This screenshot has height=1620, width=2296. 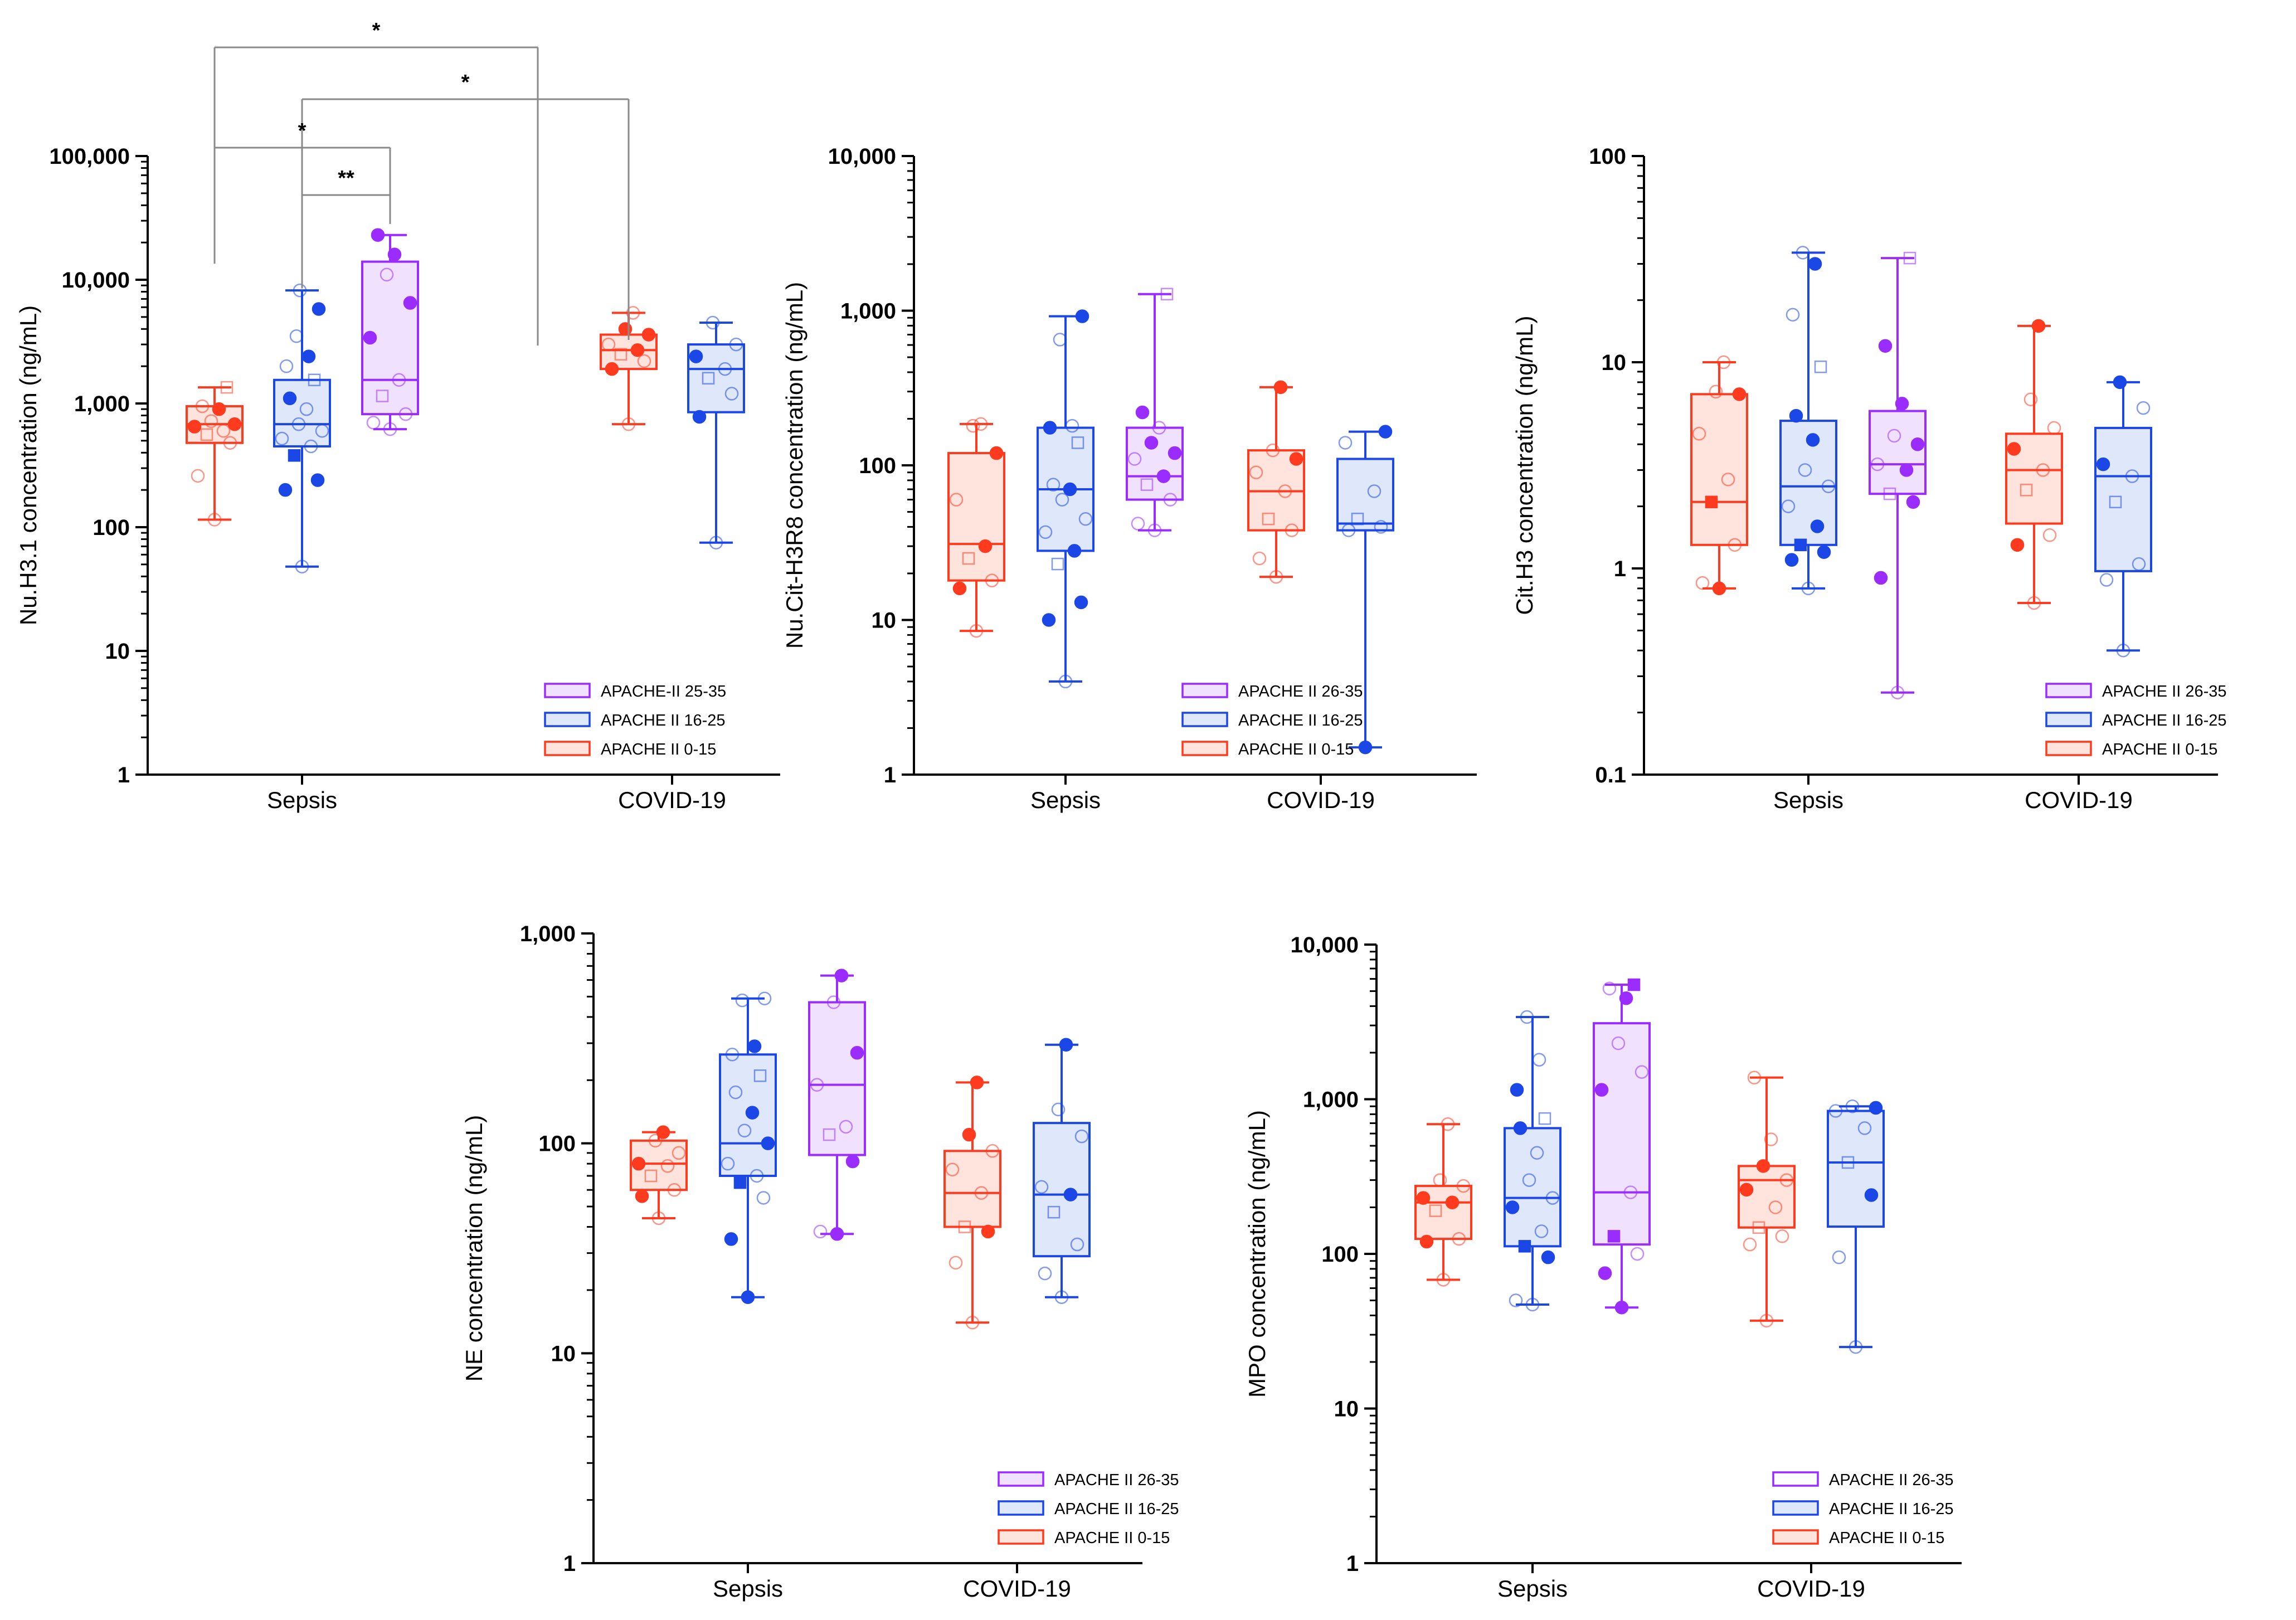 I want to click on box-sepsis-high, so click(x=1898, y=475).